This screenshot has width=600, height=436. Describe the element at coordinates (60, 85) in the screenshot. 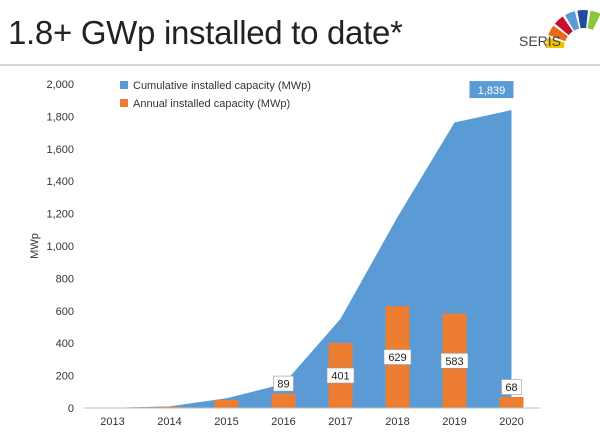

I see `y-tick-label: 2,000` at that location.